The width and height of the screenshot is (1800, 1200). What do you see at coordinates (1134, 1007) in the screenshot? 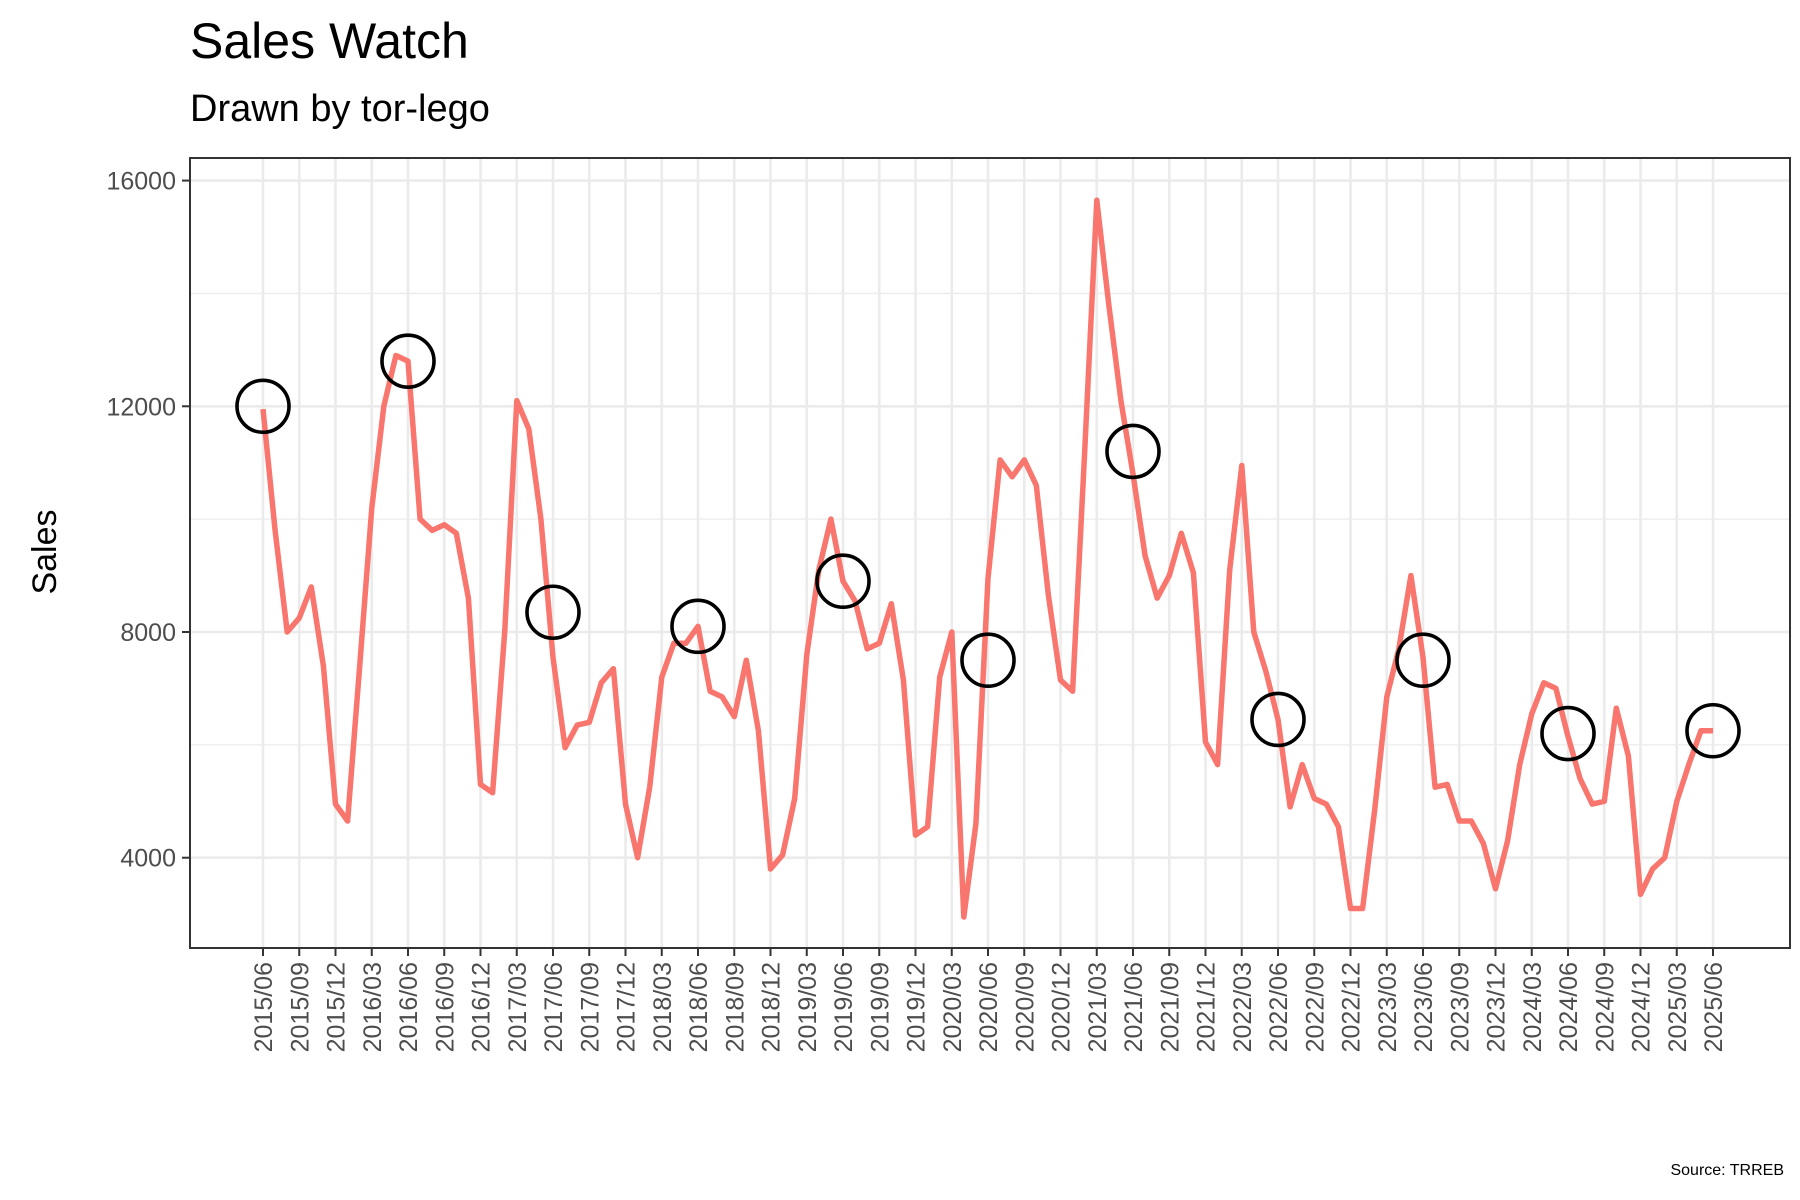
I see `x-tick-label: 2021/06` at bounding box center [1134, 1007].